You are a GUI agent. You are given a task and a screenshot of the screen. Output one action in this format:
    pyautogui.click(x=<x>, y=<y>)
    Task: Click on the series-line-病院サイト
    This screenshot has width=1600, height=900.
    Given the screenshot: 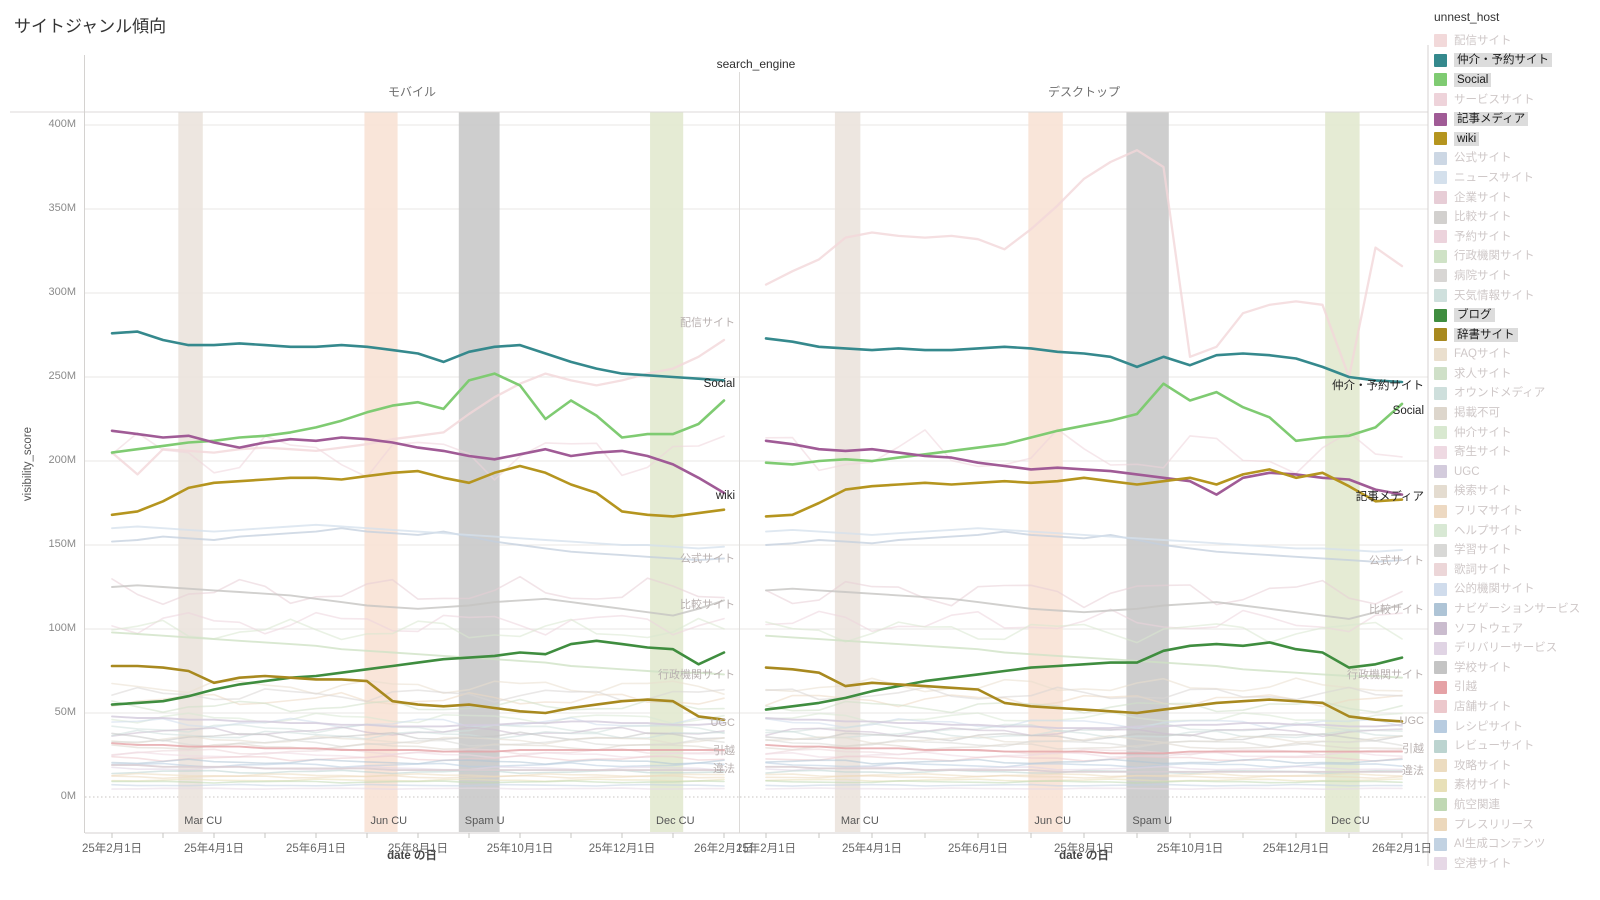 What is the action you would take?
    pyautogui.click(x=1084, y=693)
    